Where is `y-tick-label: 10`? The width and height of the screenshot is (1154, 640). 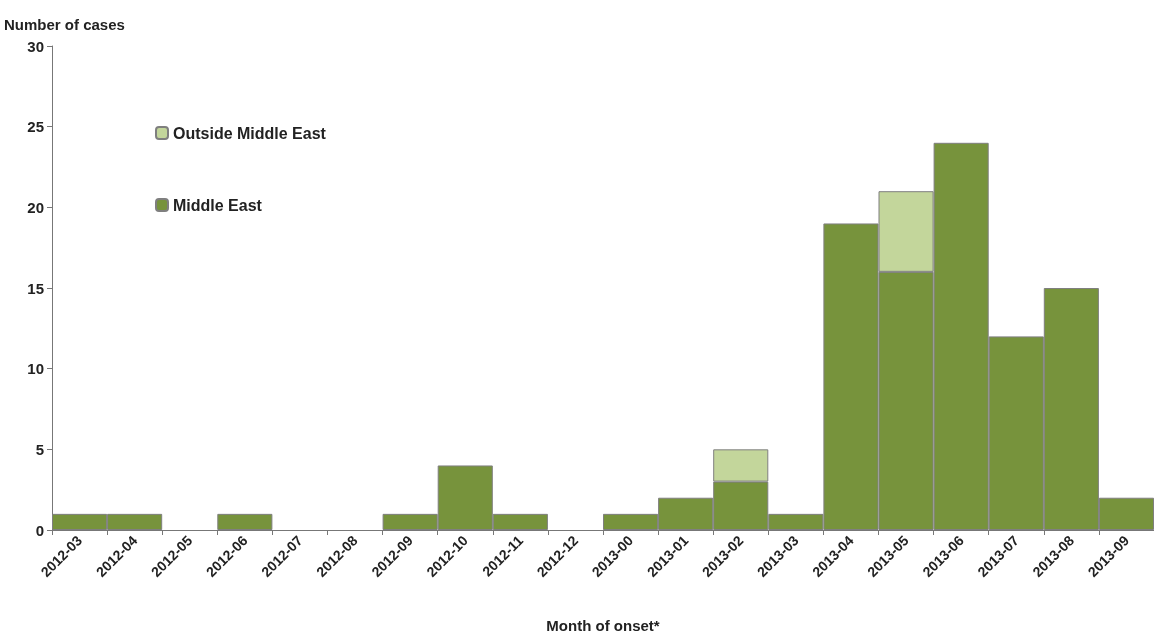
y-tick-label: 10 is located at coordinates (35, 369).